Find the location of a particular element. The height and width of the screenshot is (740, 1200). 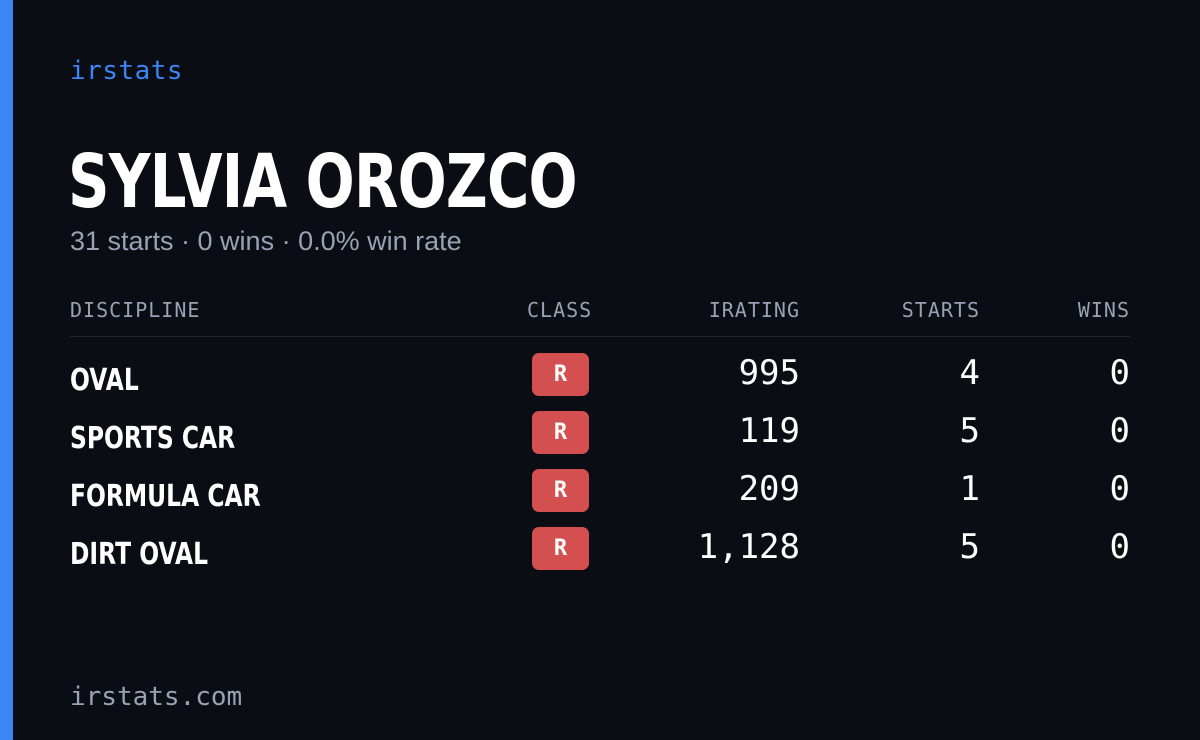

irating-value: 1,128 is located at coordinates (748, 547).